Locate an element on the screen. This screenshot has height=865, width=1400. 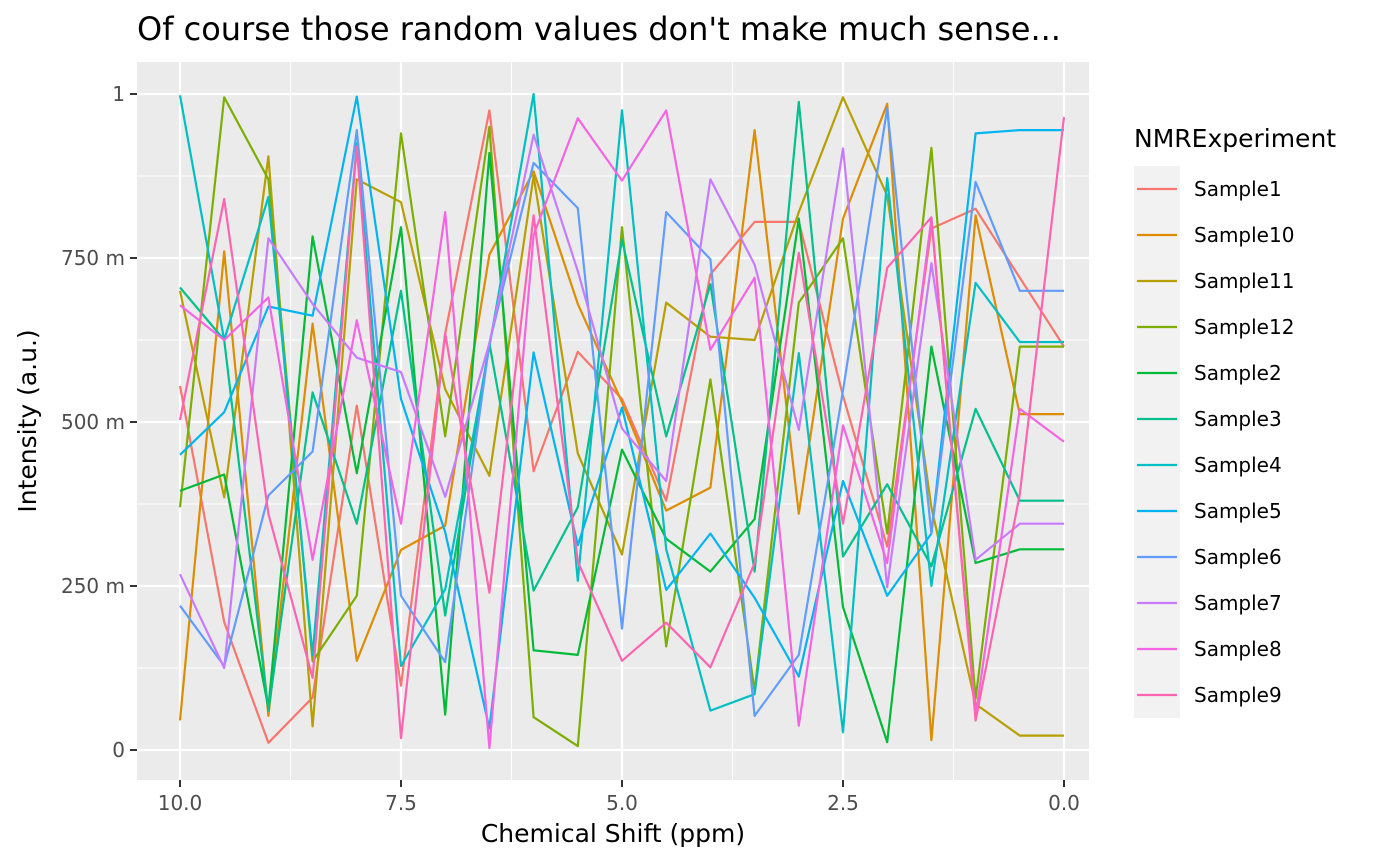
x-tick-label: 5.0 is located at coordinates (622, 803).